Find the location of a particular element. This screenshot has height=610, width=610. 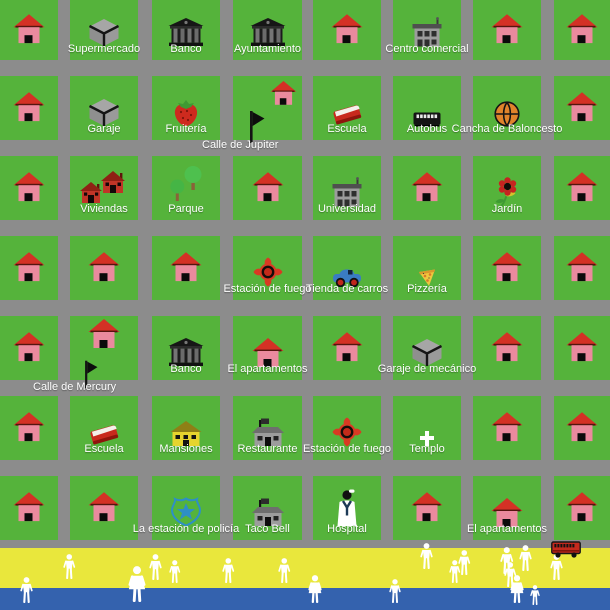

city-block-supermercado: Supermercado is located at coordinates (104, 30).